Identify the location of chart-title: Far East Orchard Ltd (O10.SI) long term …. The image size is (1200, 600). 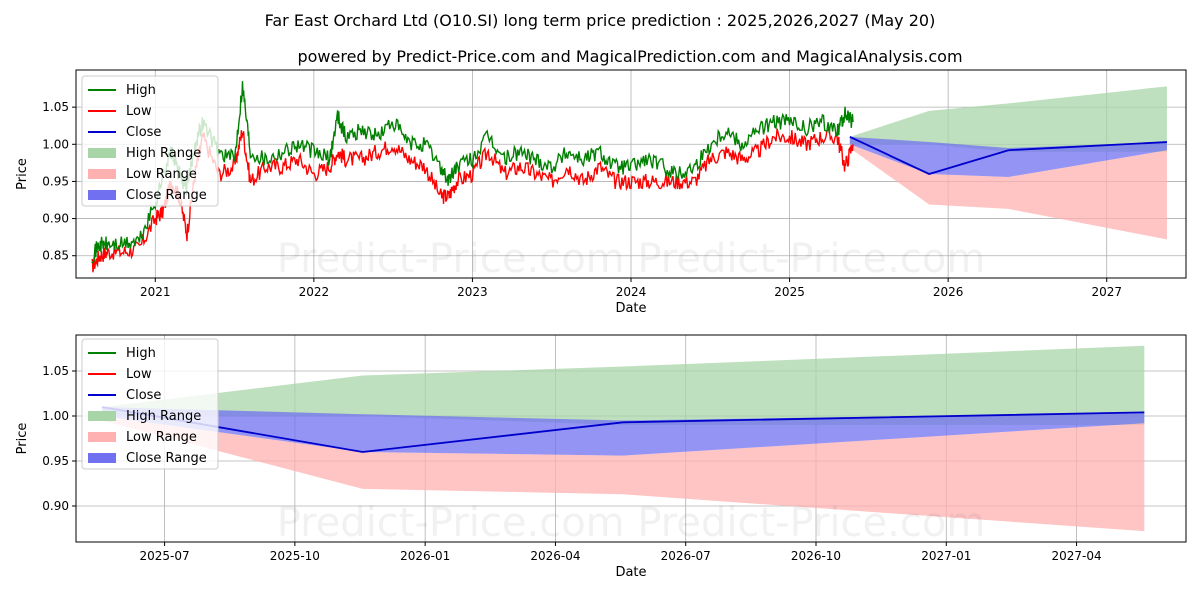
(600, 20).